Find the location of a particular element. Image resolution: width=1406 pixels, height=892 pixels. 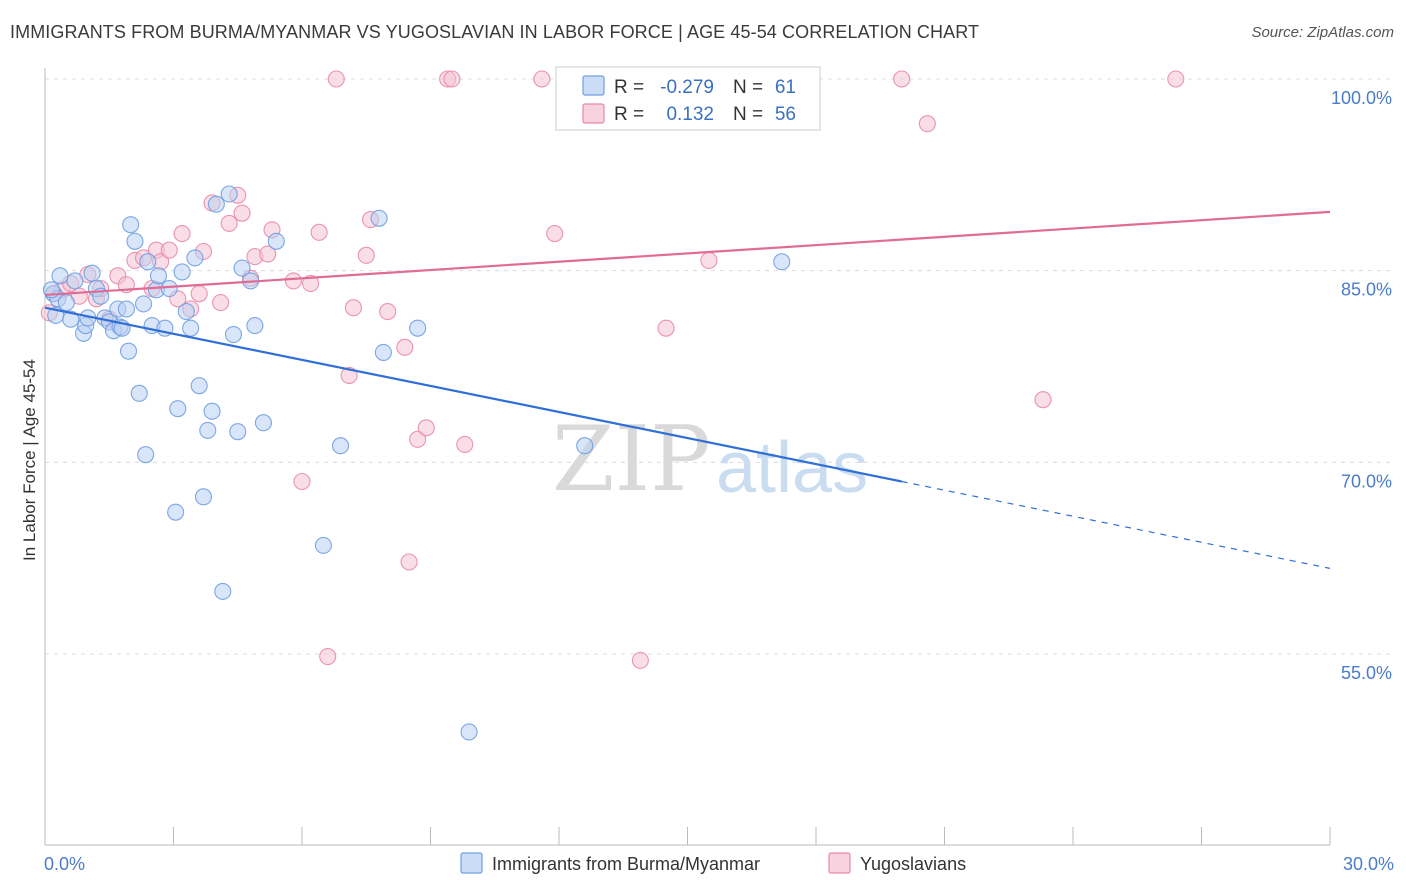

watermark-zip: ZIP is located at coordinates (631, 459).